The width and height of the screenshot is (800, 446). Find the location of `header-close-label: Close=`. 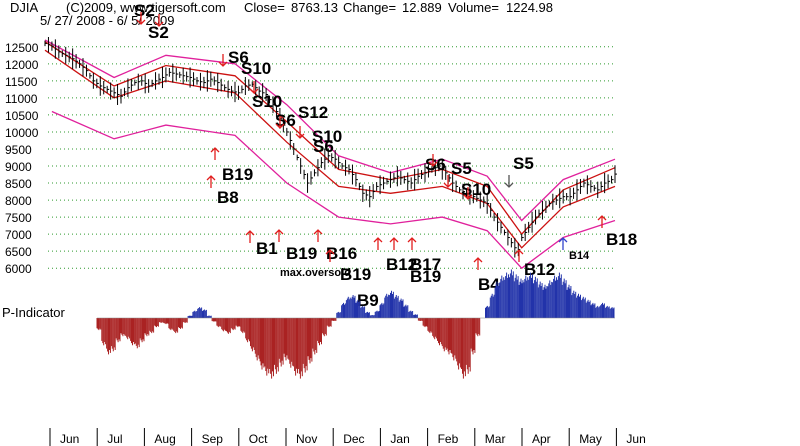

header-close-label: Close= is located at coordinates (264, 7).